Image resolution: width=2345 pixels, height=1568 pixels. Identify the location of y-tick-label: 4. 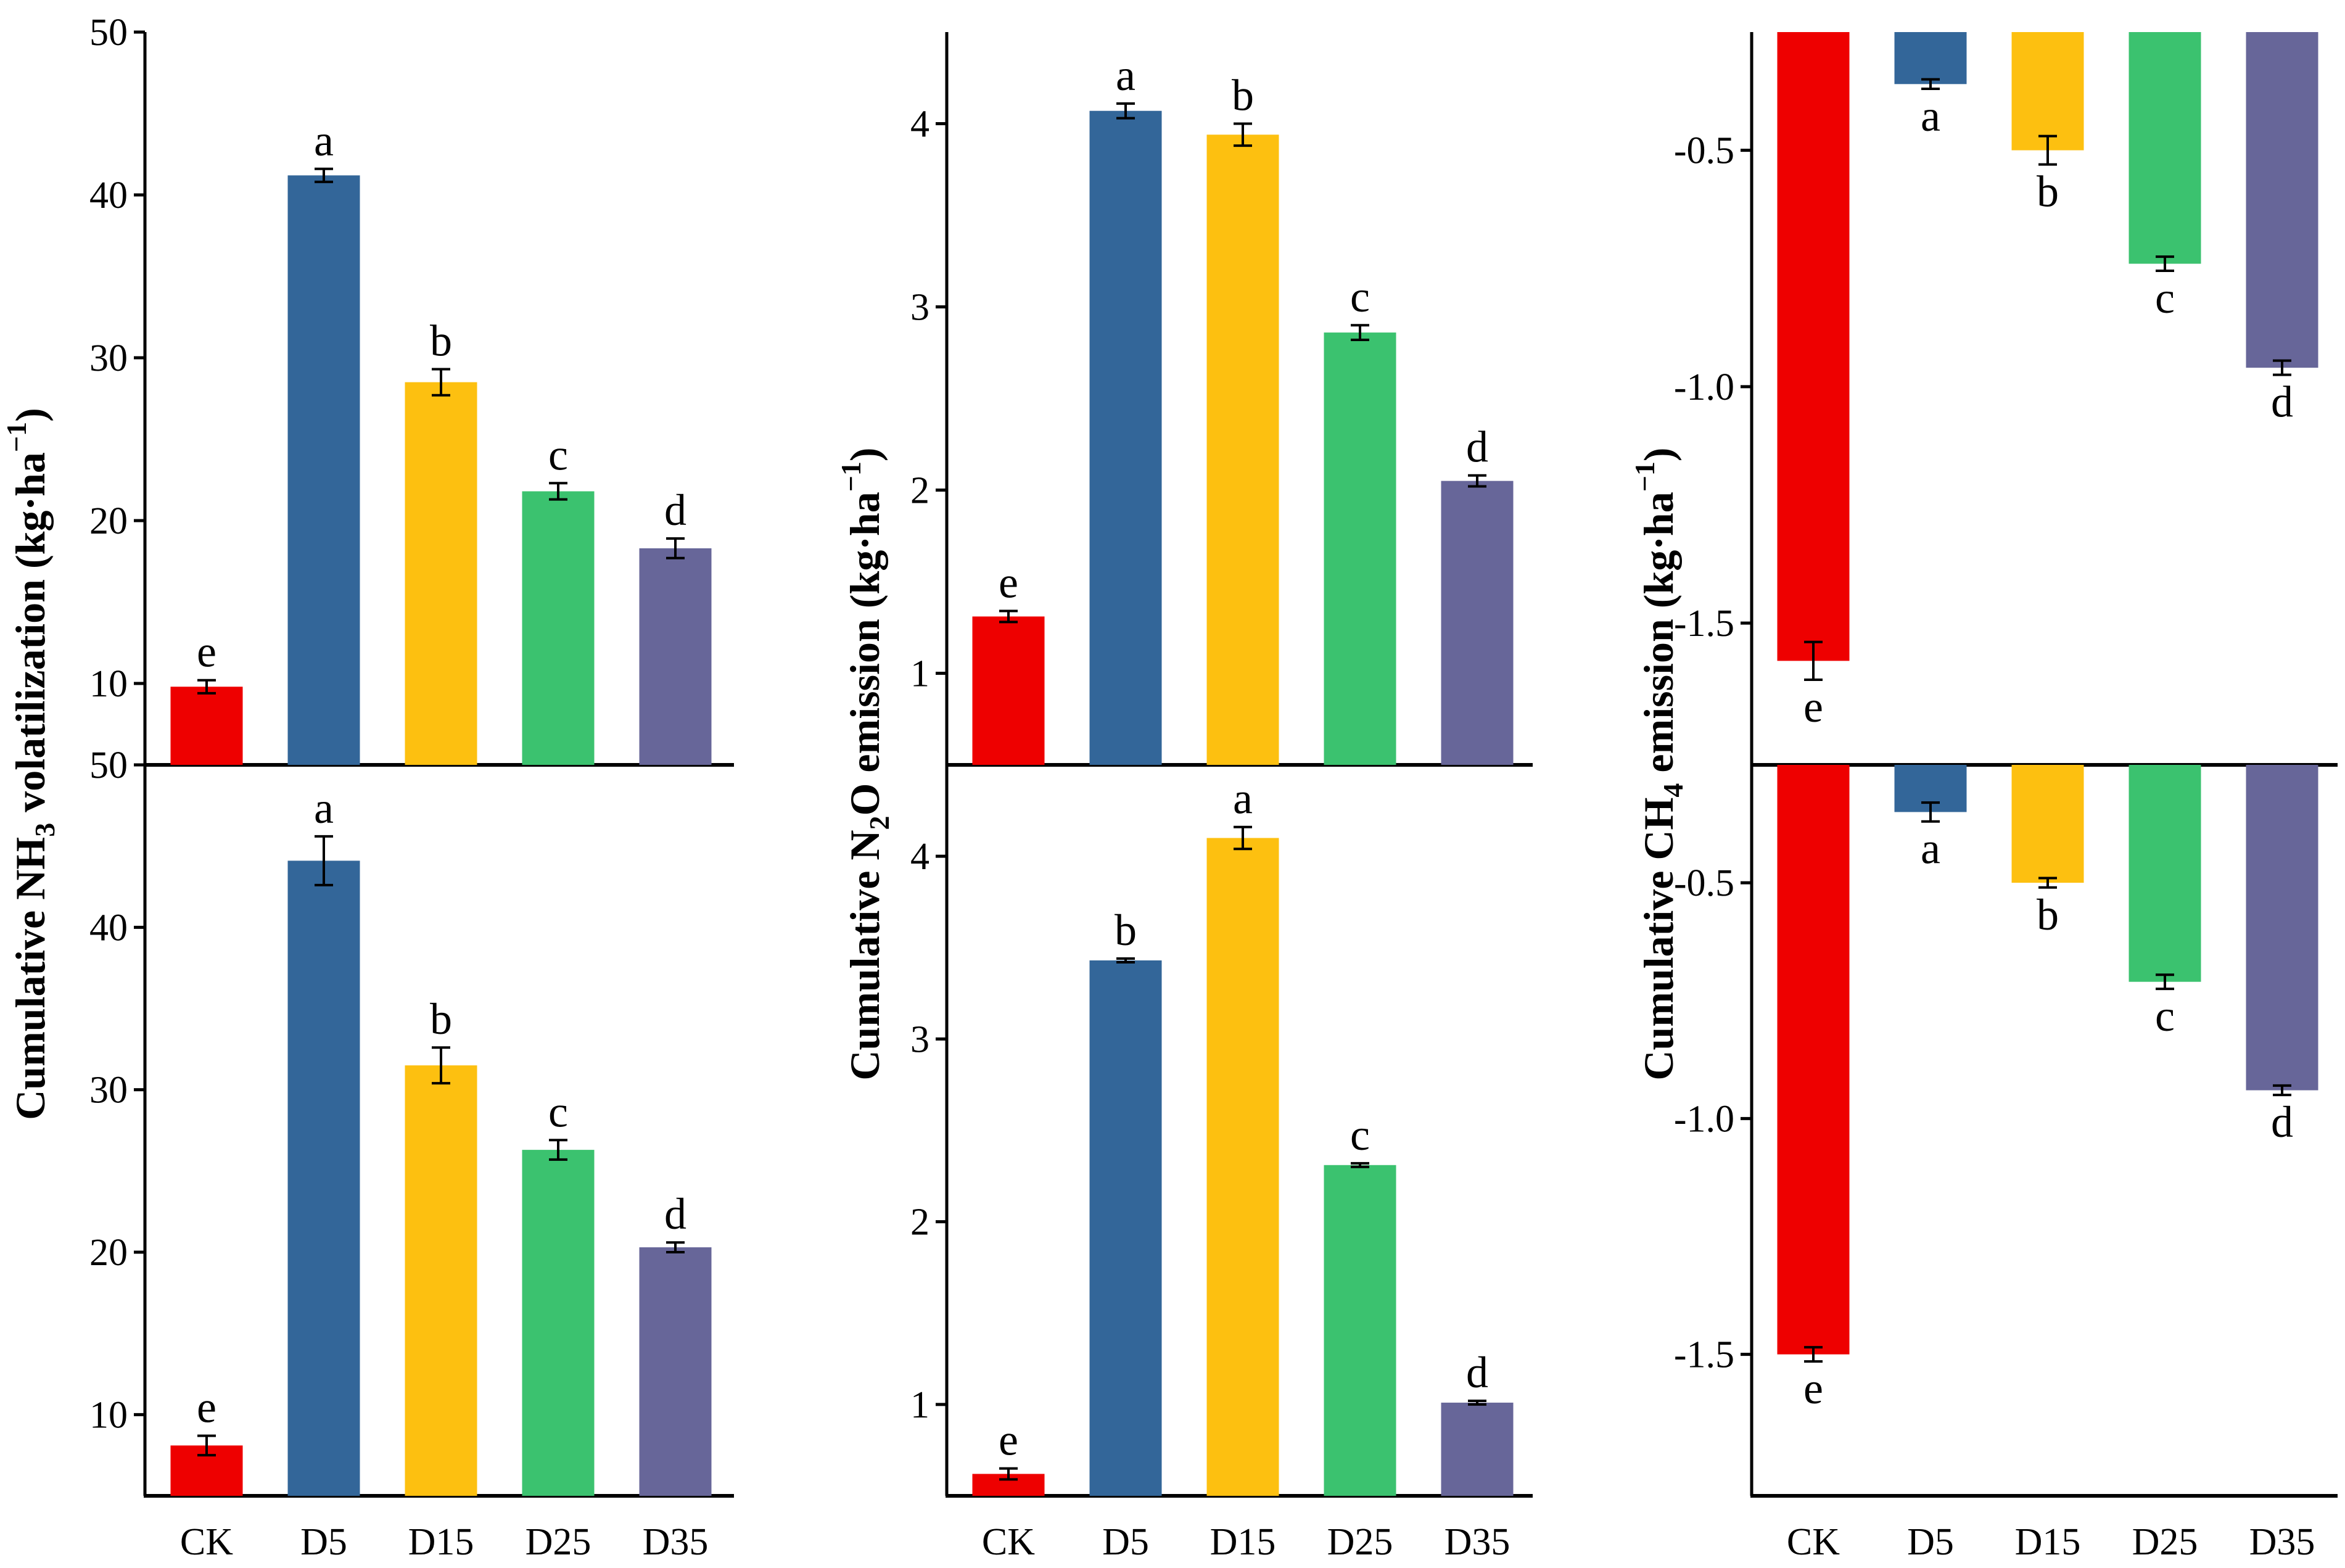
(919, 857).